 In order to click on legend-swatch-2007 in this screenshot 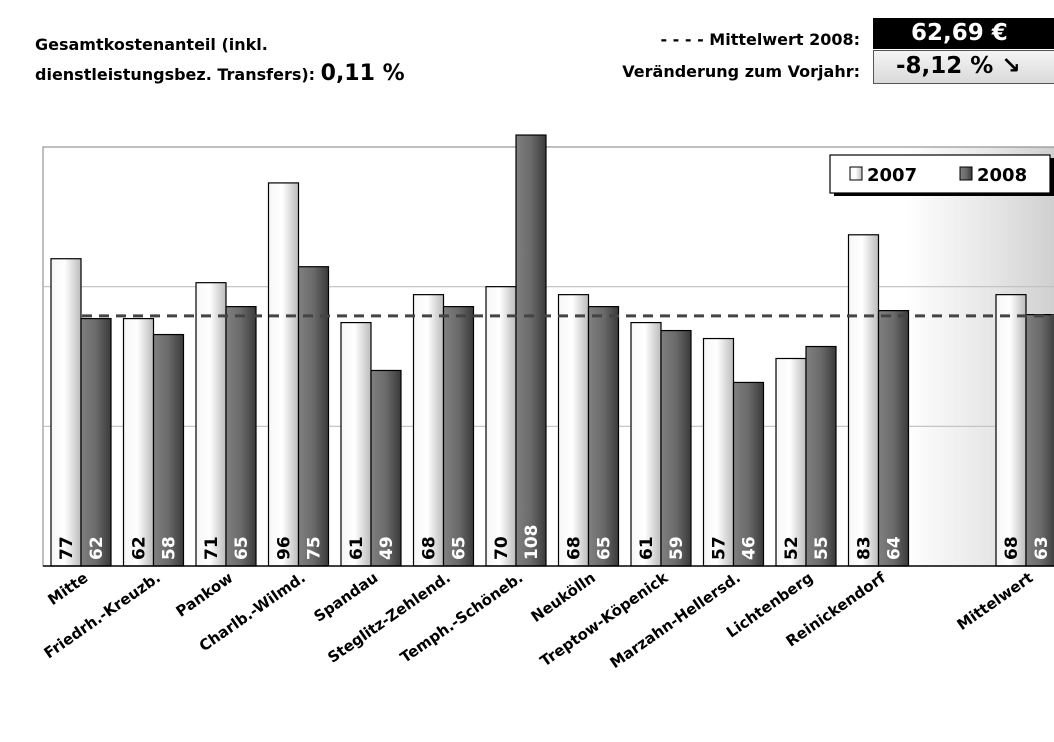, I will do `click(856, 173)`.